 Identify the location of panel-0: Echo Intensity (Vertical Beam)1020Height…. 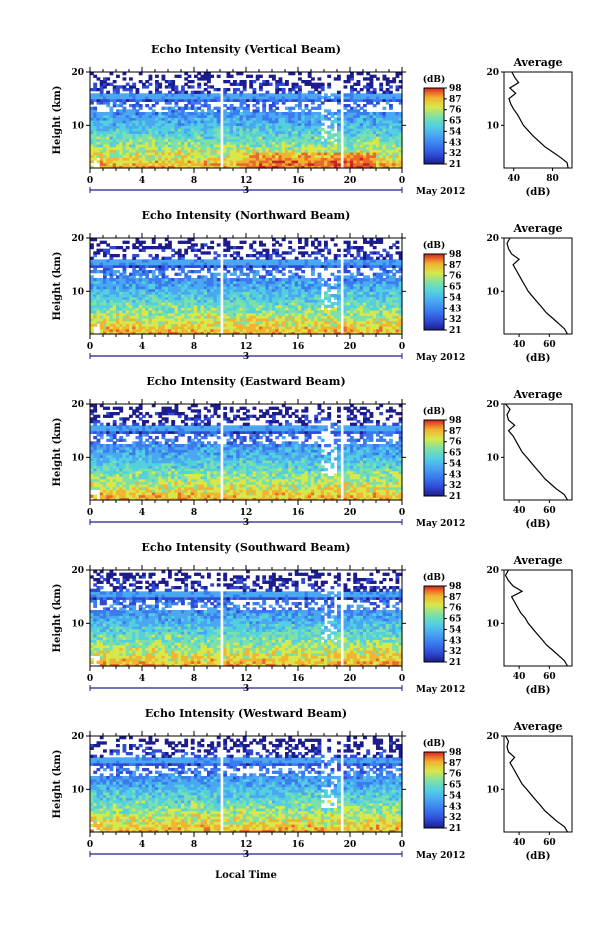
(312, 120).